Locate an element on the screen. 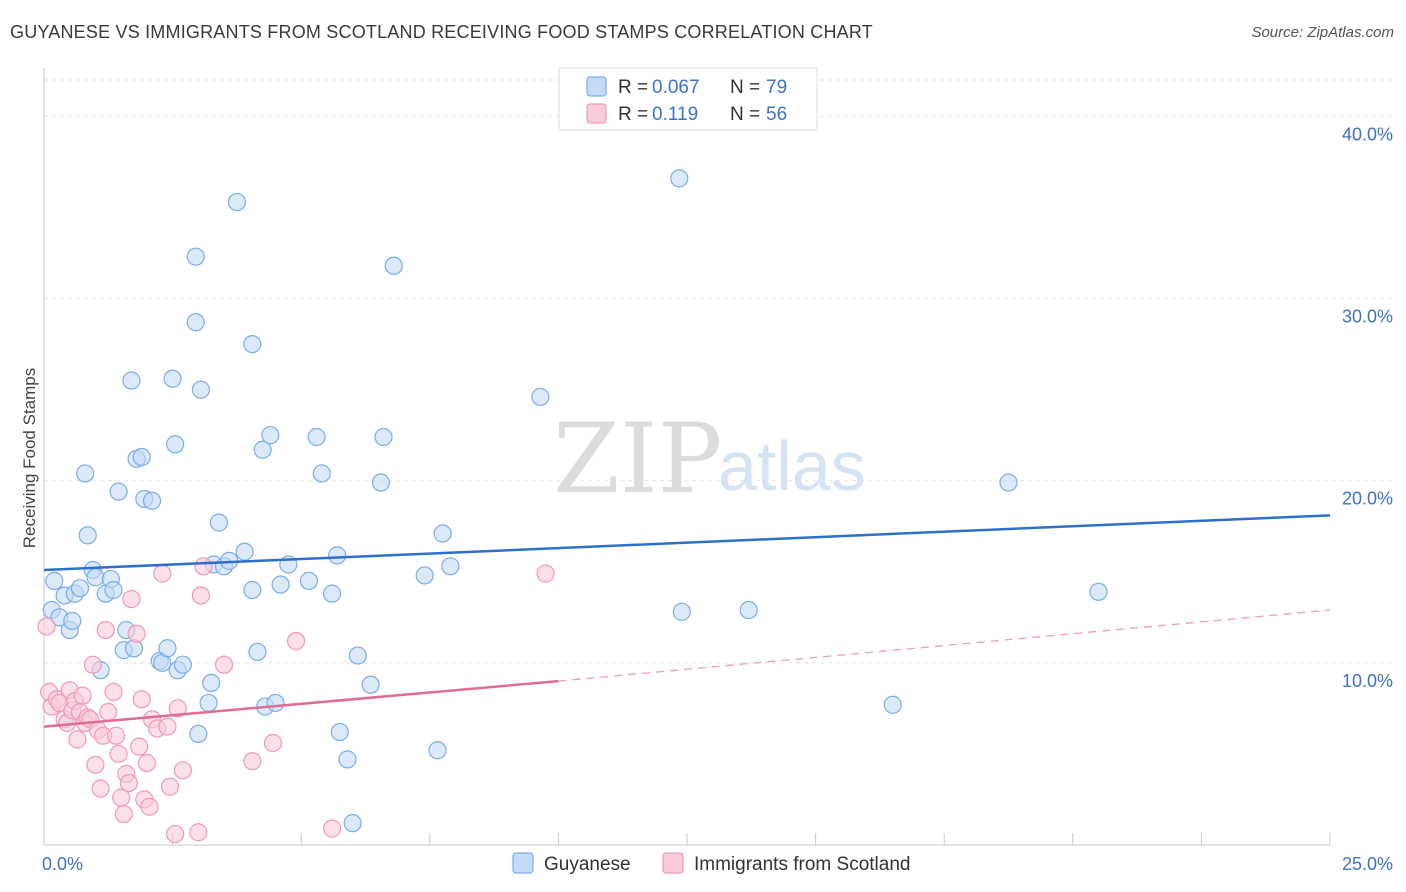  watermark-atlas: atlas is located at coordinates (792, 466).